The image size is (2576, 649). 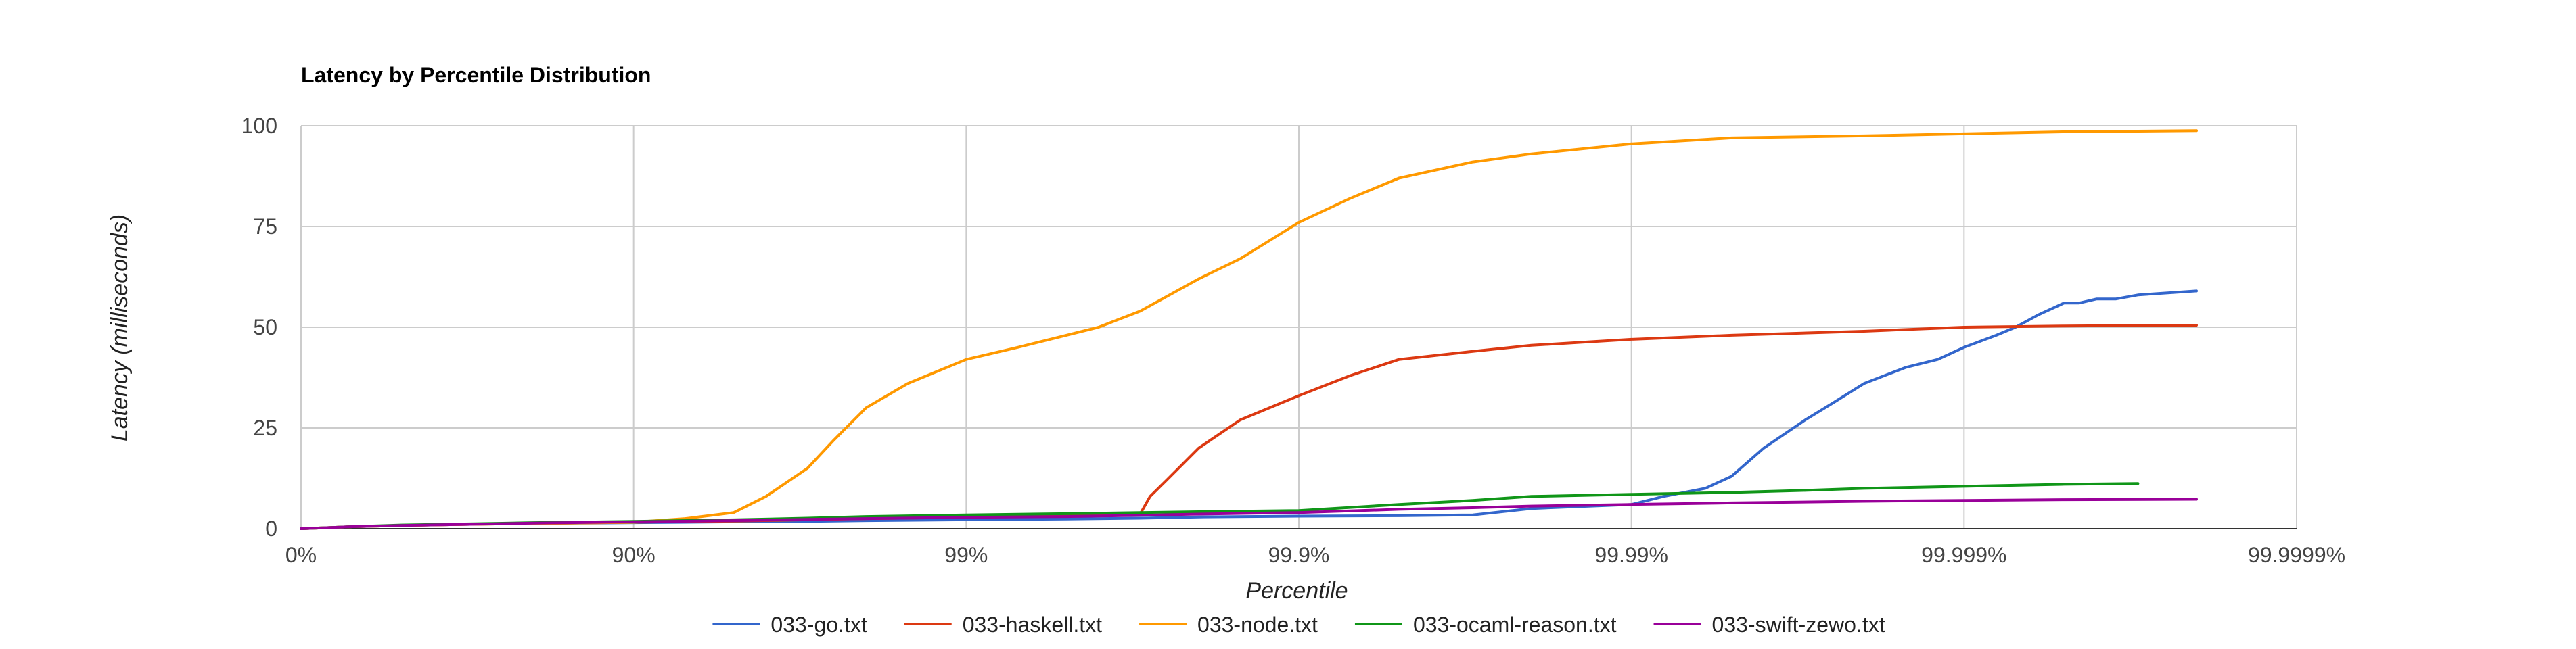 I want to click on legend-item: 033-go.txt, so click(x=789, y=624).